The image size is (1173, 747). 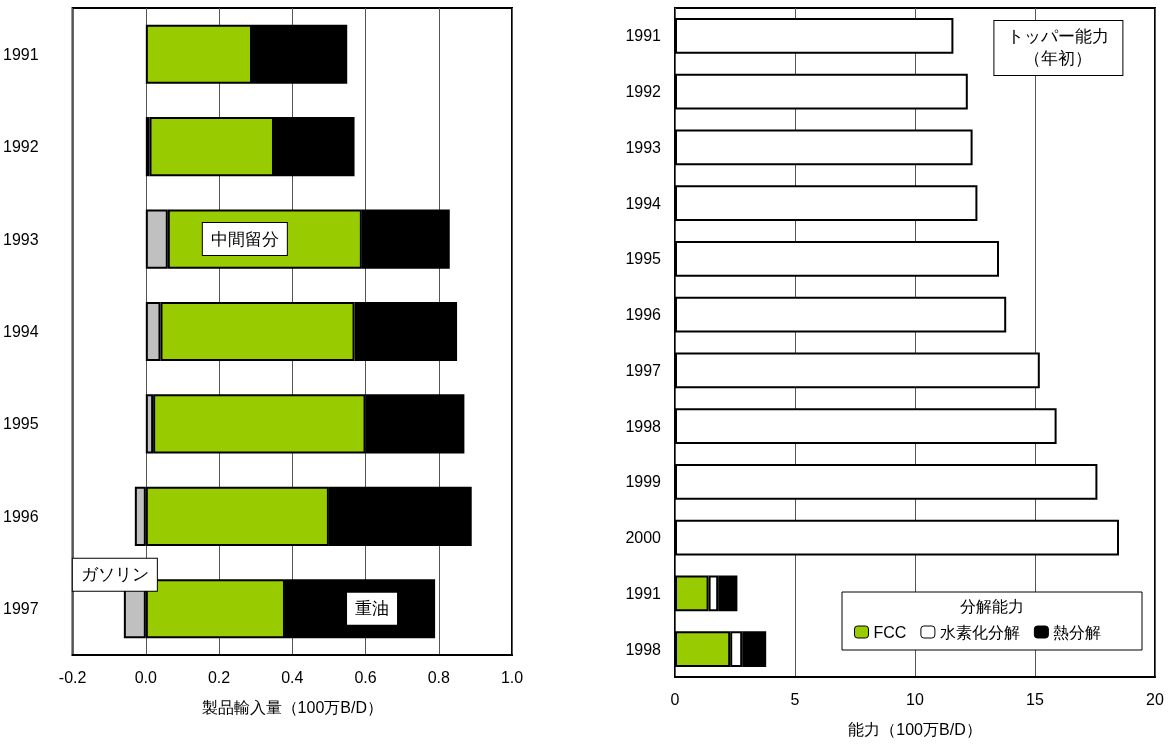 What do you see at coordinates (365, 677) in the screenshot?
I see `x-tick-label: 0.6` at bounding box center [365, 677].